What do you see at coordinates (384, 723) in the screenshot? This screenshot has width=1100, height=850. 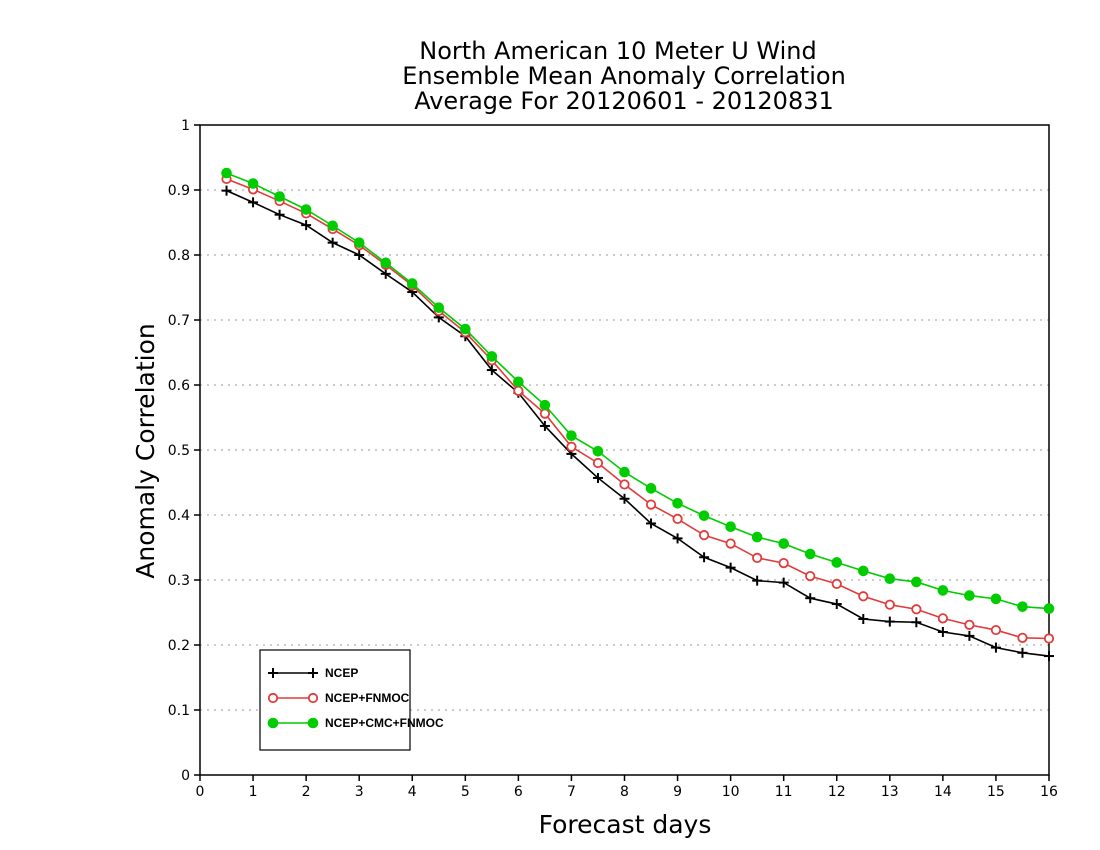 I see `legend-label: NCEP+CMC+FNMOC` at bounding box center [384, 723].